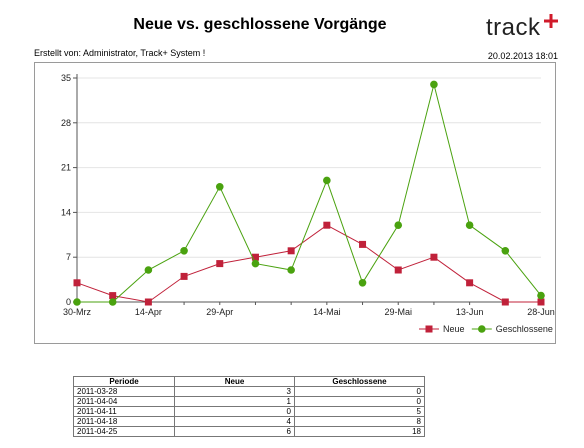 This screenshot has width=584, height=448. What do you see at coordinates (66, 123) in the screenshot?
I see `y-tick-label: 28` at bounding box center [66, 123].